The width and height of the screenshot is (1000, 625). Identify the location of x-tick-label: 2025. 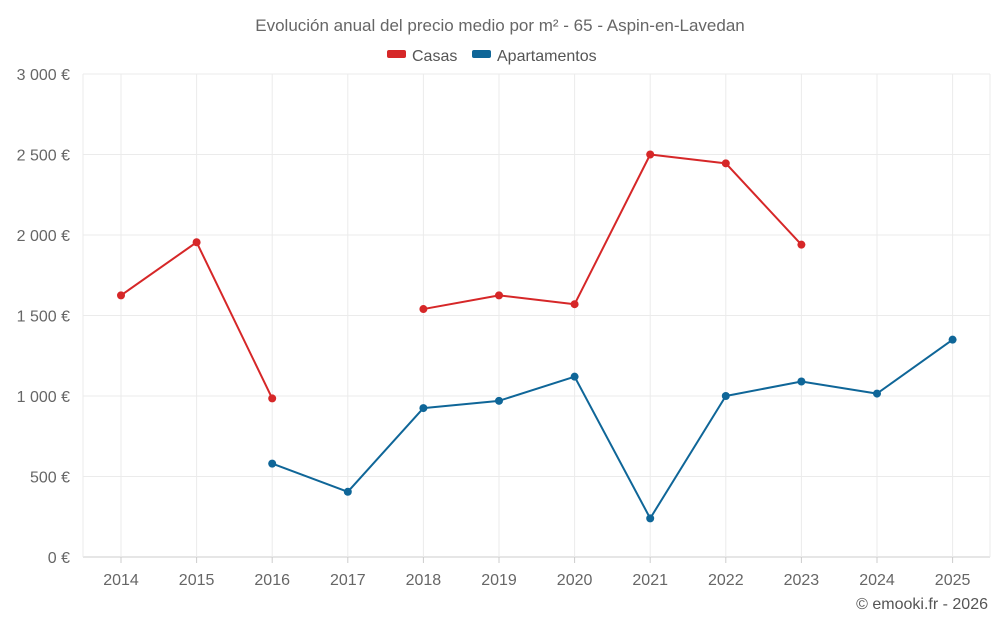
(953, 580).